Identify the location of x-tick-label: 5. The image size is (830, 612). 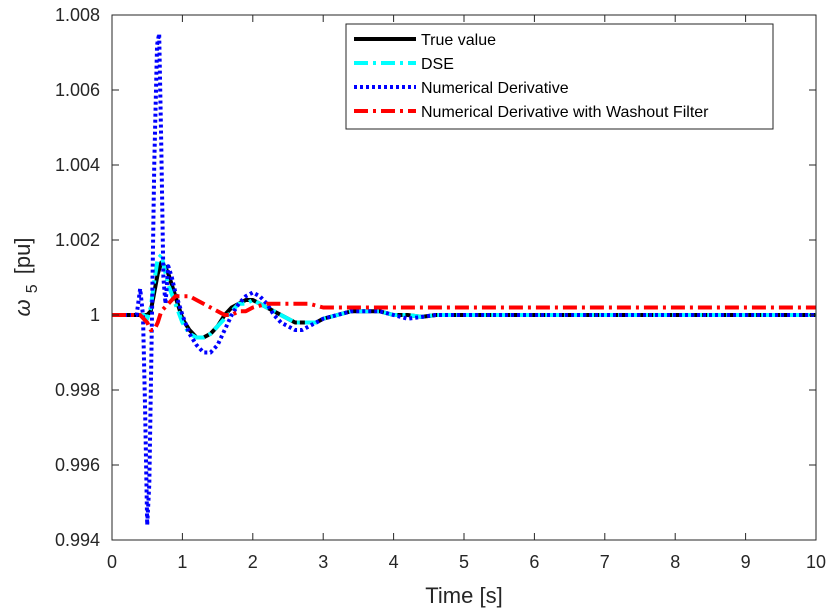
(464, 562).